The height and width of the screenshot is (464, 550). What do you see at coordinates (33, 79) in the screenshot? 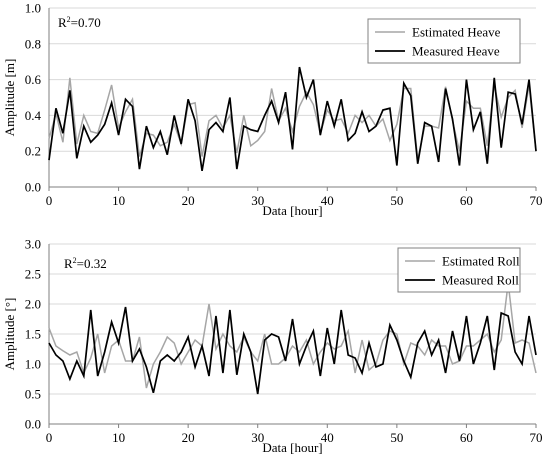
I see `y-tick-label: 0.6` at bounding box center [33, 79].